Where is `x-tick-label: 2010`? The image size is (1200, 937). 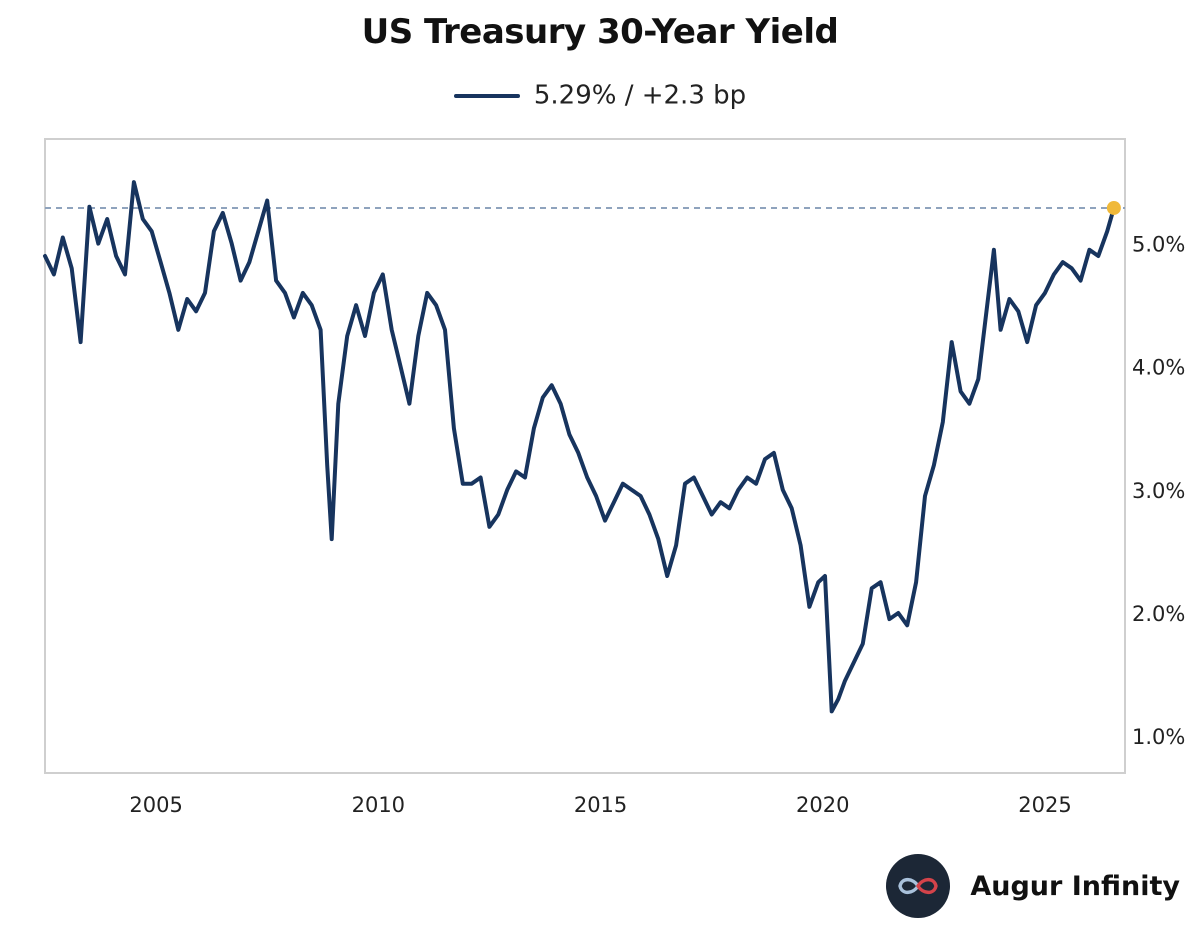
x-tick-label: 2010 is located at coordinates (378, 805).